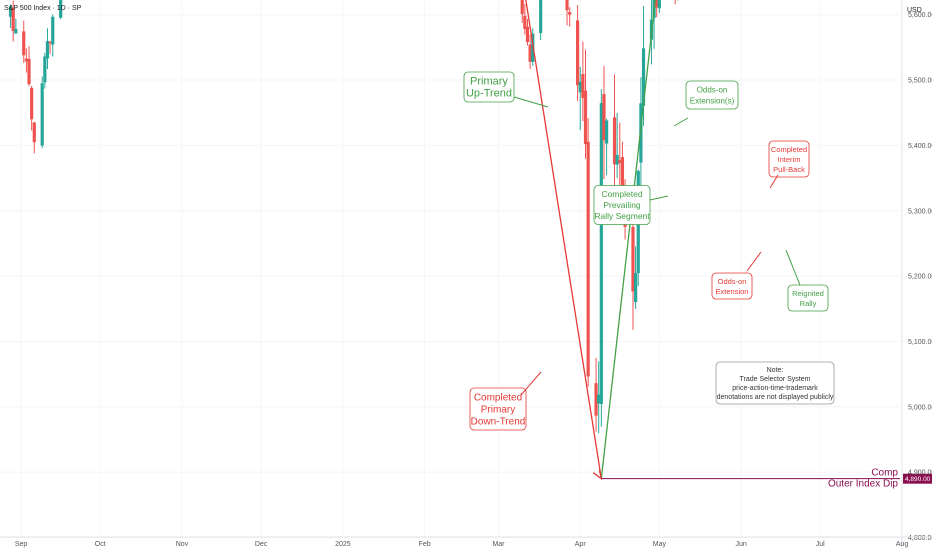 The image size is (932, 550). I want to click on leader-up-trend, so click(531, 102).